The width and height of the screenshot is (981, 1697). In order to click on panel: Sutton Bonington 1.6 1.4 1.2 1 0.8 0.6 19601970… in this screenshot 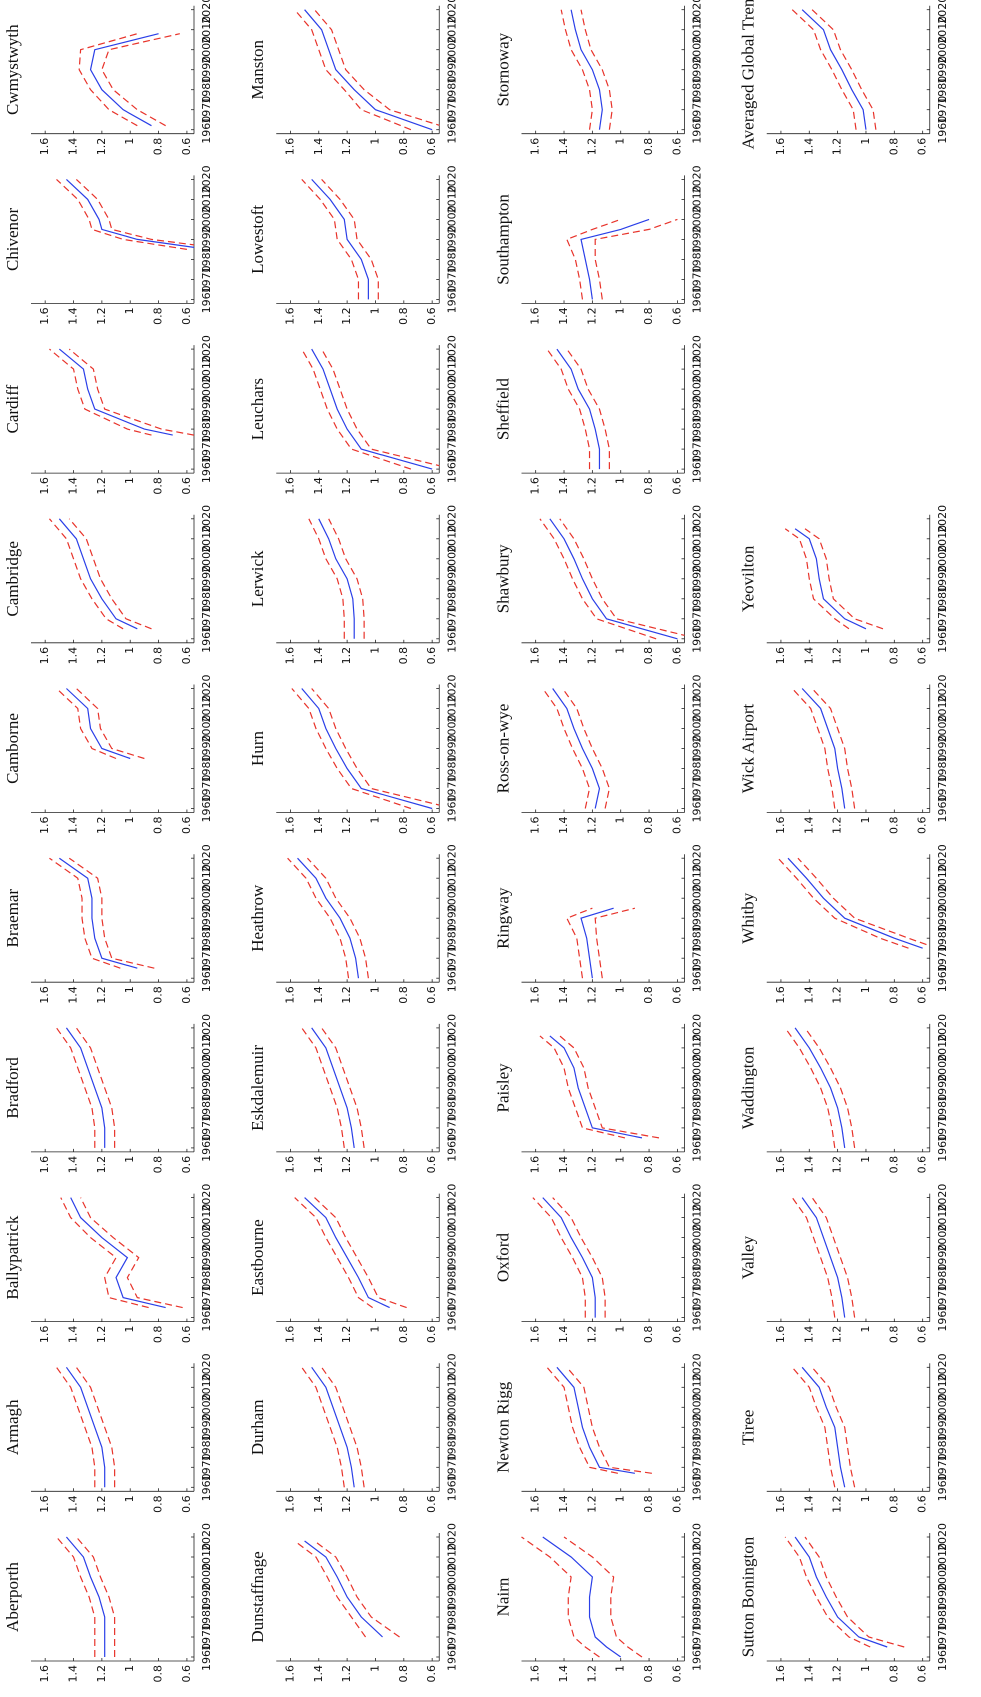, I will do `click(844, 1603)`.